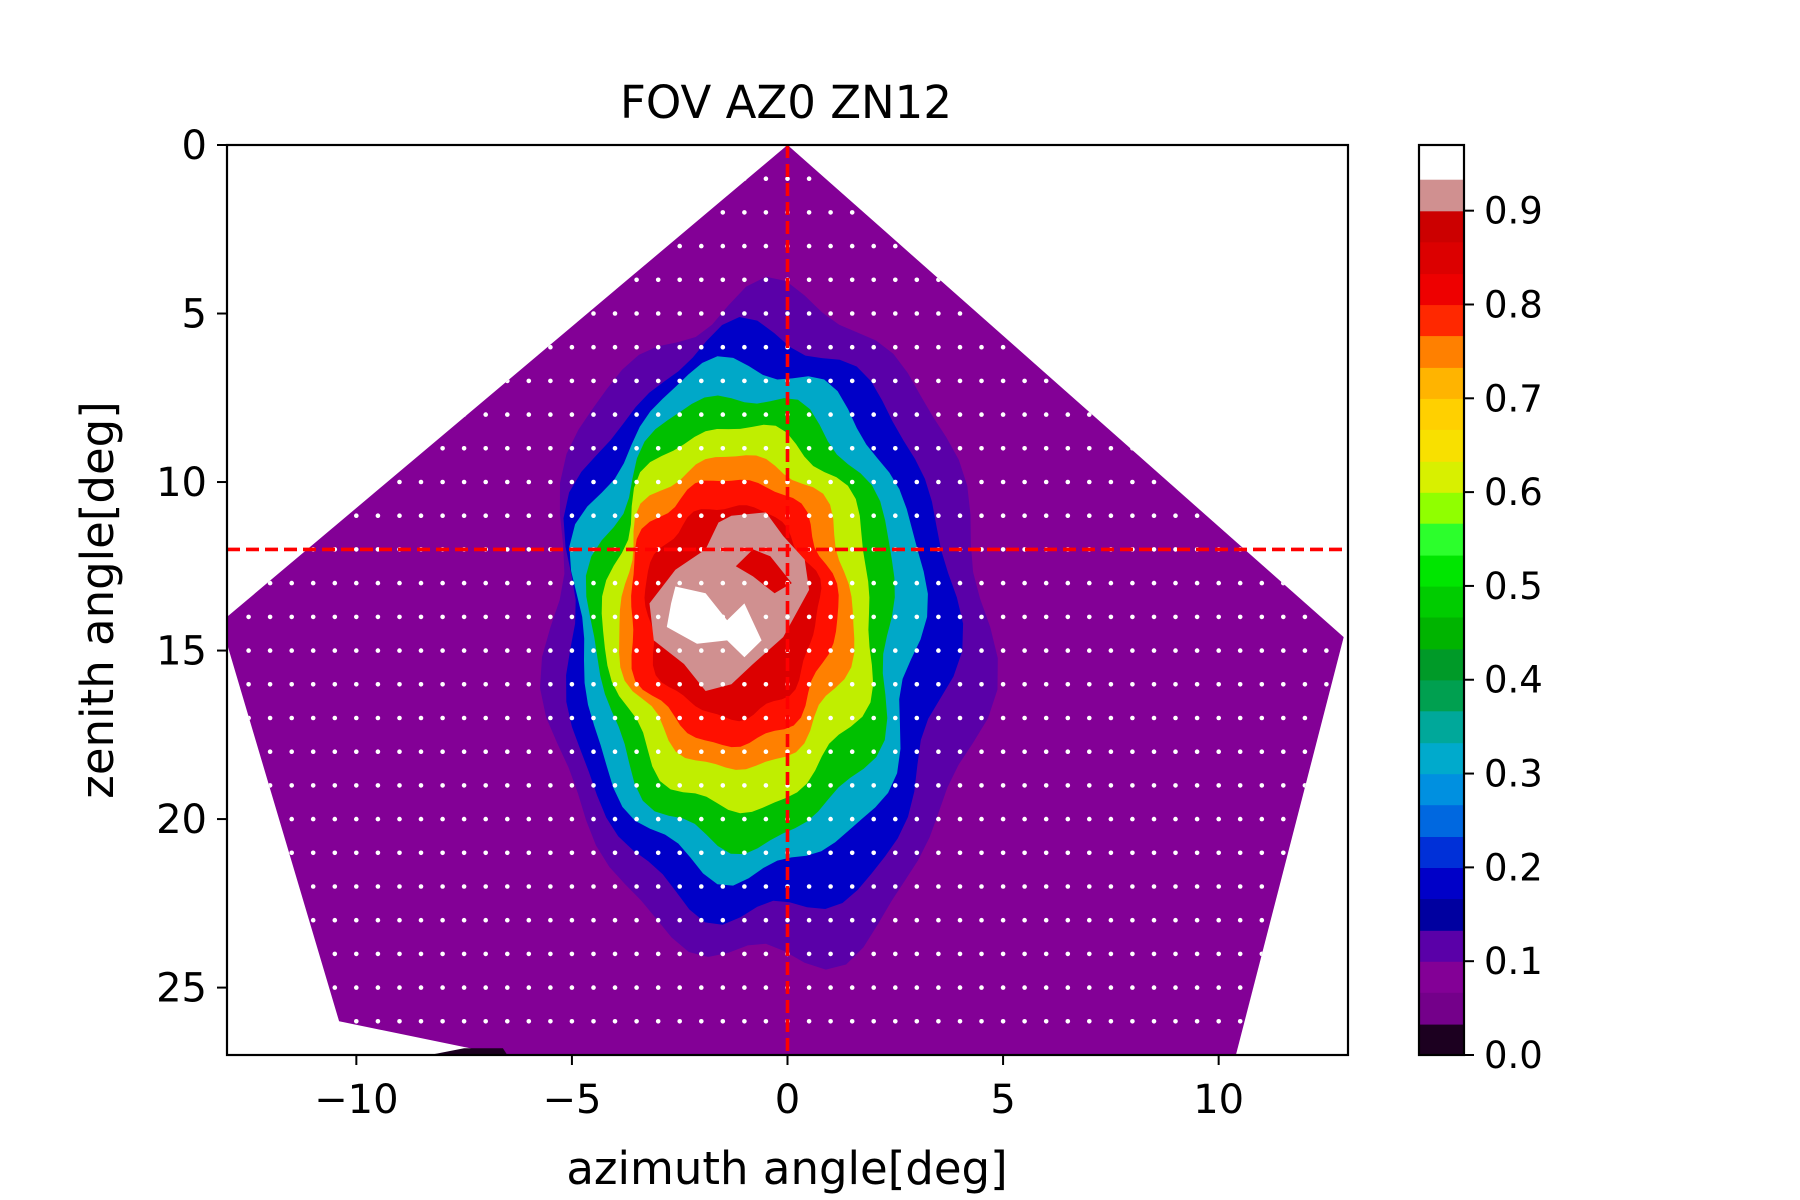 The width and height of the screenshot is (1800, 1200). Describe the element at coordinates (97, 600) in the screenshot. I see `y-axis-label: zenith angle[deg]` at that location.